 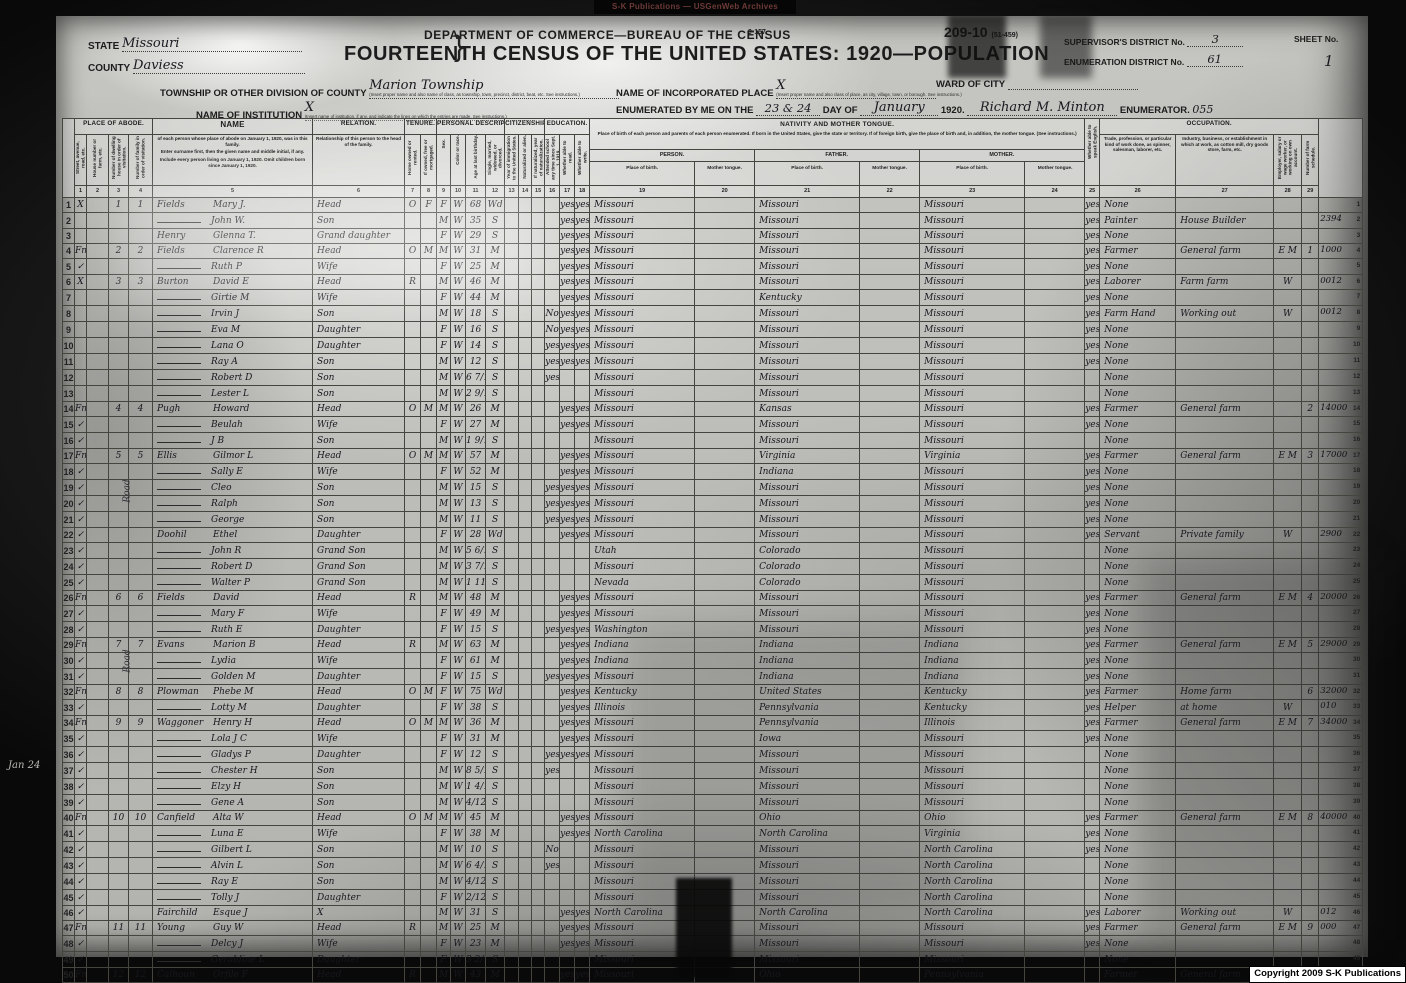 What do you see at coordinates (1288, 645) in the screenshot?
I see `employer-class: E M` at bounding box center [1288, 645].